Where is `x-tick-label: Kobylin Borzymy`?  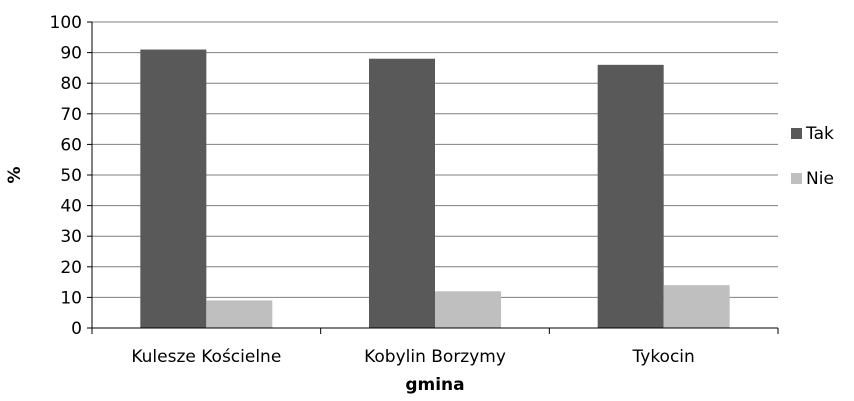 x-tick-label: Kobylin Borzymy is located at coordinates (435, 357).